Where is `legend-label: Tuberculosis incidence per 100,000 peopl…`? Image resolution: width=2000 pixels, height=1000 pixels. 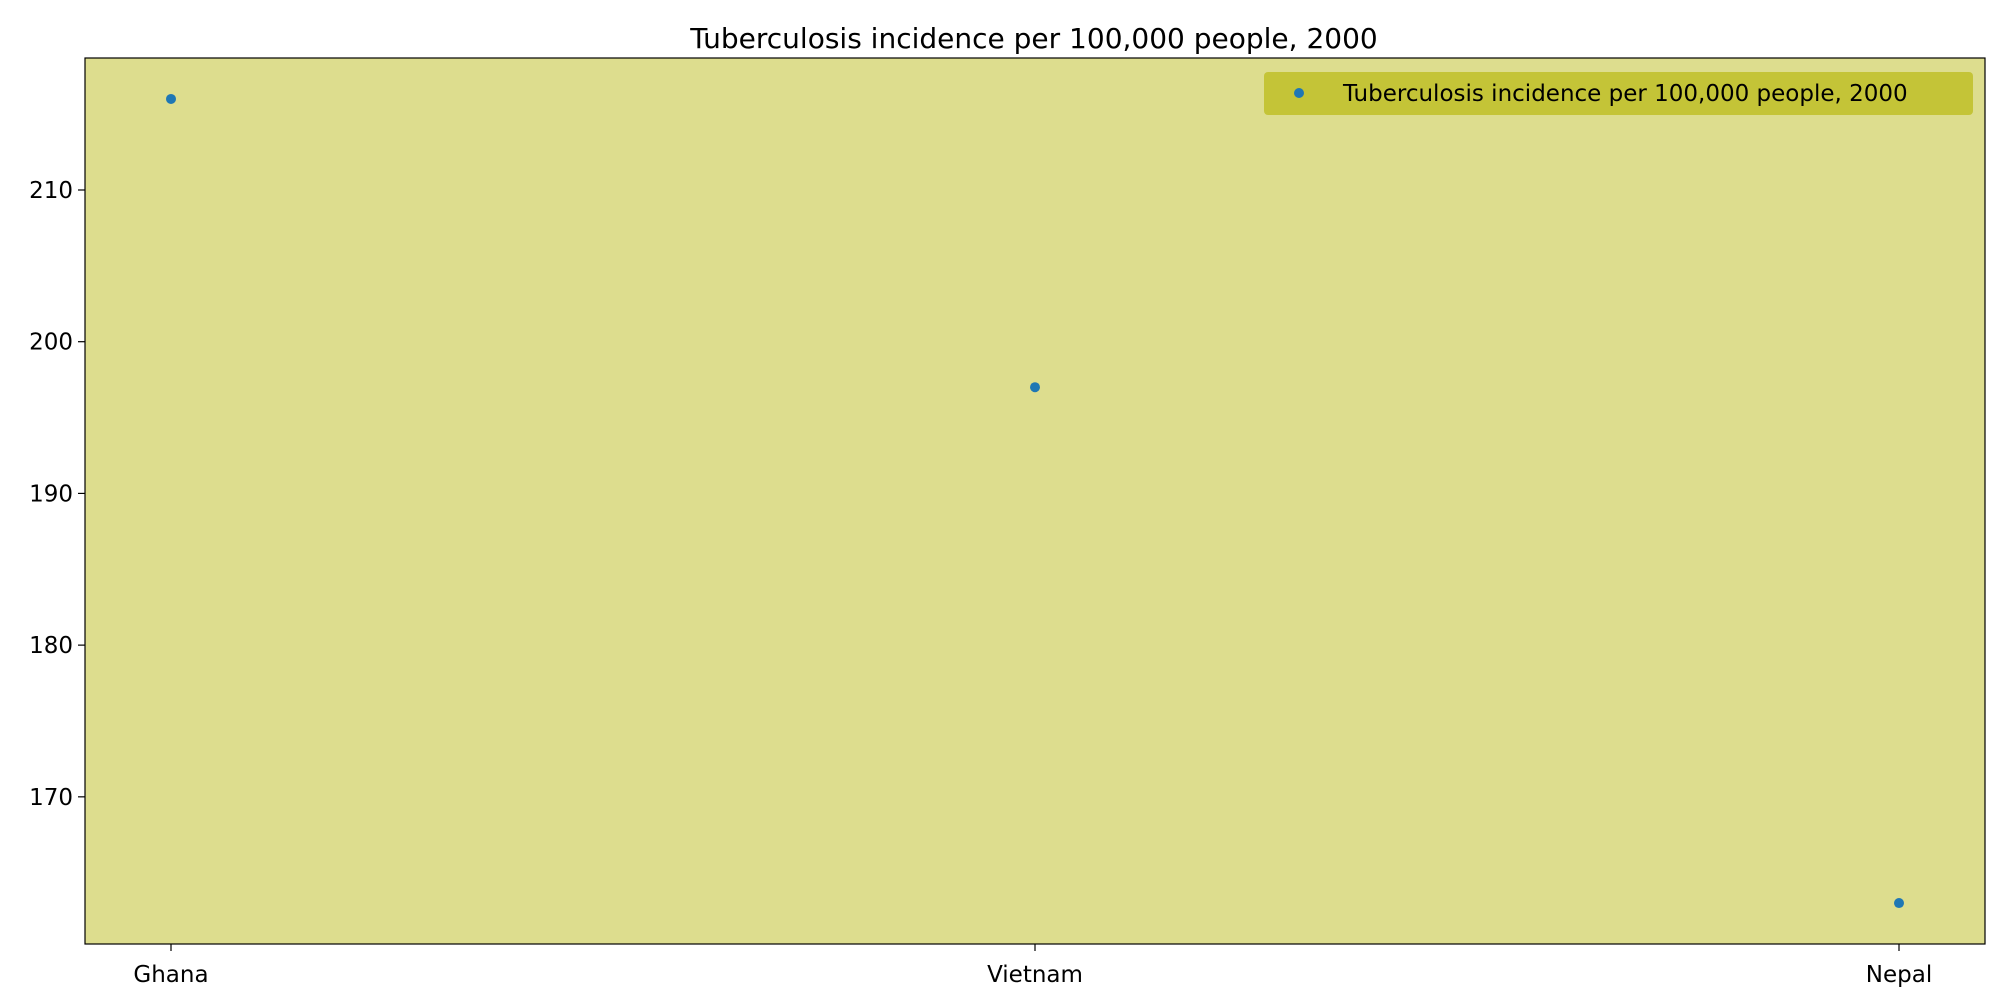
legend-label: Tuberculosis incidence per 100,000 peopl… is located at coordinates (1625, 94).